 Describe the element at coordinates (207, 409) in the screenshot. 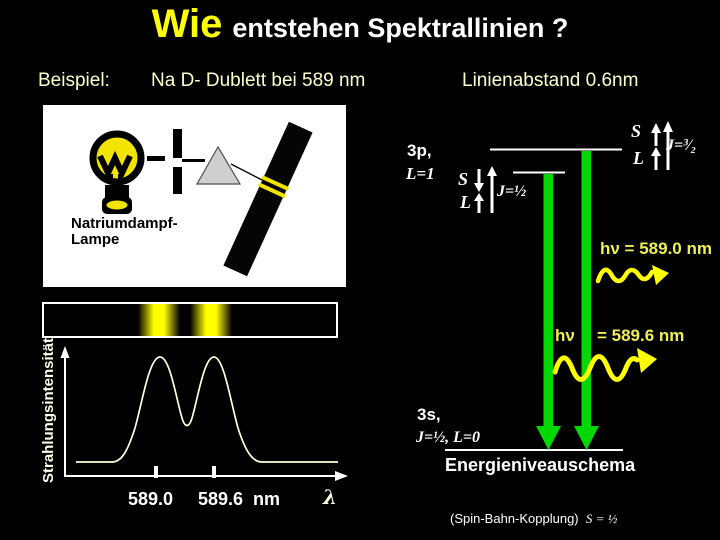

I see `intensity-curve` at that location.